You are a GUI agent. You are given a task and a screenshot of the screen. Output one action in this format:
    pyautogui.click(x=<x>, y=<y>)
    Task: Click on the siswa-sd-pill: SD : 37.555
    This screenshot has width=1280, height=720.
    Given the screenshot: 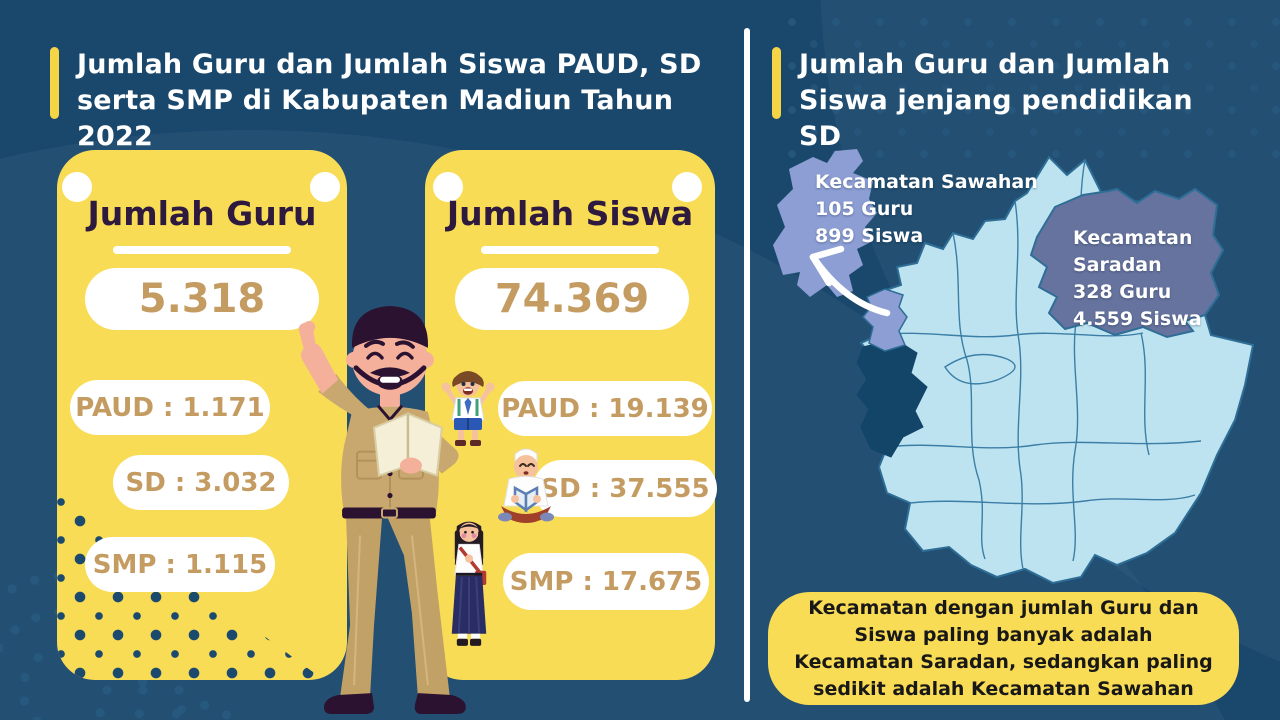 What is the action you would take?
    pyautogui.click(x=625, y=488)
    